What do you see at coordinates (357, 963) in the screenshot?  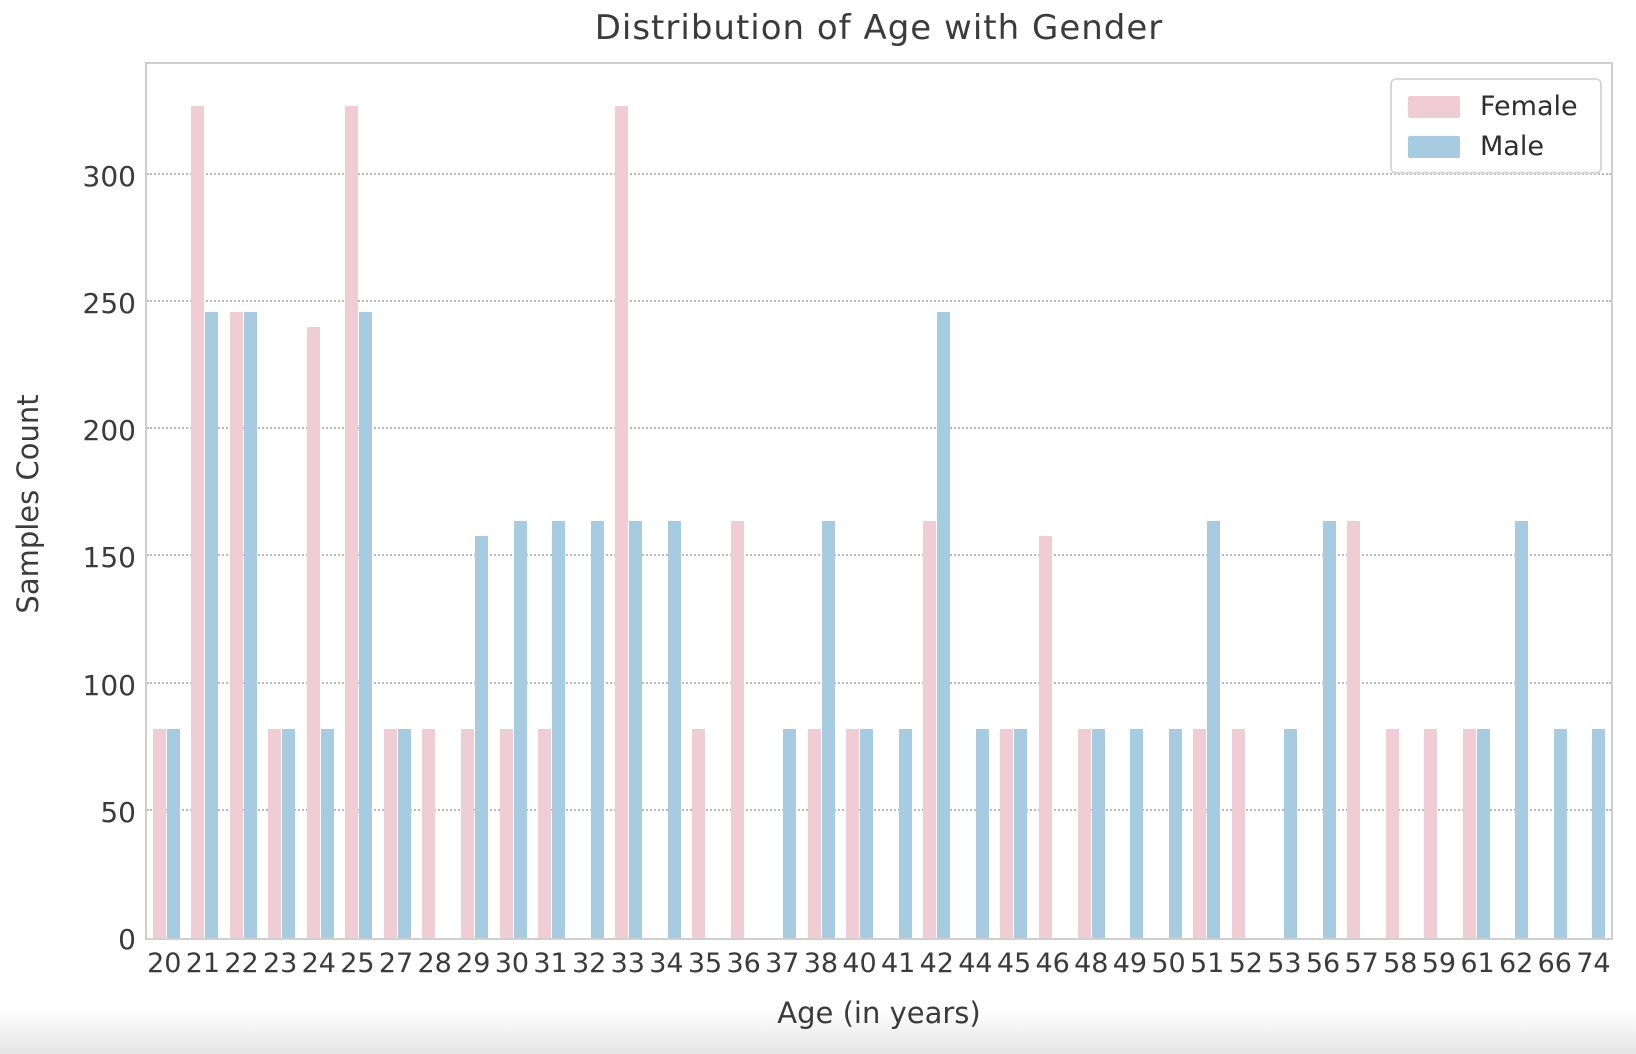 I see `x-tick-25: 25` at bounding box center [357, 963].